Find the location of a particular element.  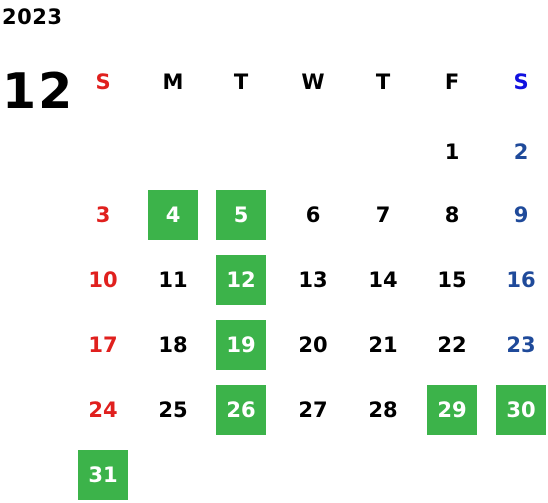

month-number: 12 is located at coordinates (38, 91).